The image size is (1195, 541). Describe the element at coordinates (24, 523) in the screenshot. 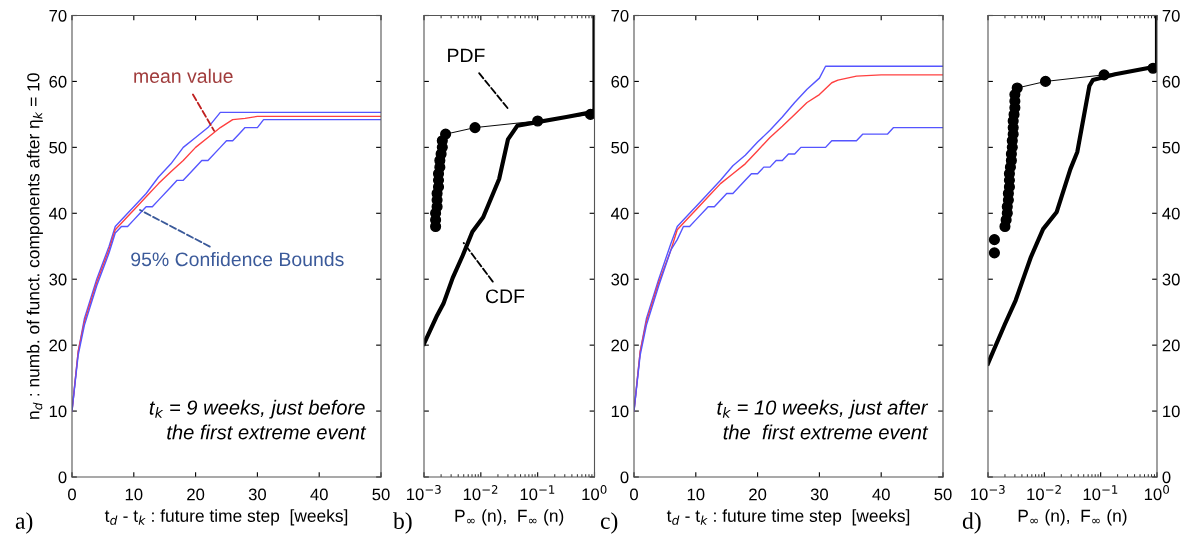

I see `text: a)` at that location.